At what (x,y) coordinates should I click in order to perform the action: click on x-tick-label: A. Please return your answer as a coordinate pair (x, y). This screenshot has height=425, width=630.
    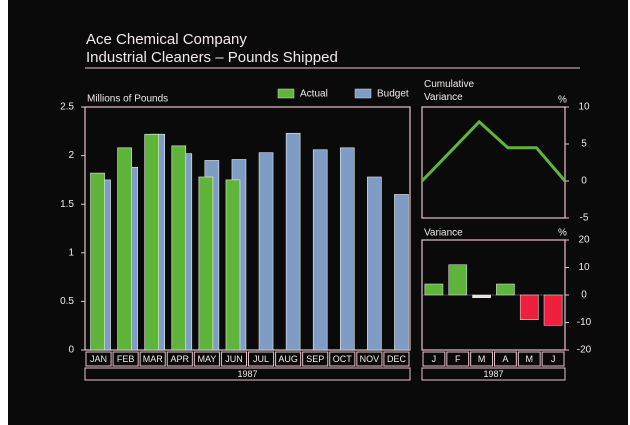
    Looking at the image, I should click on (505, 359).